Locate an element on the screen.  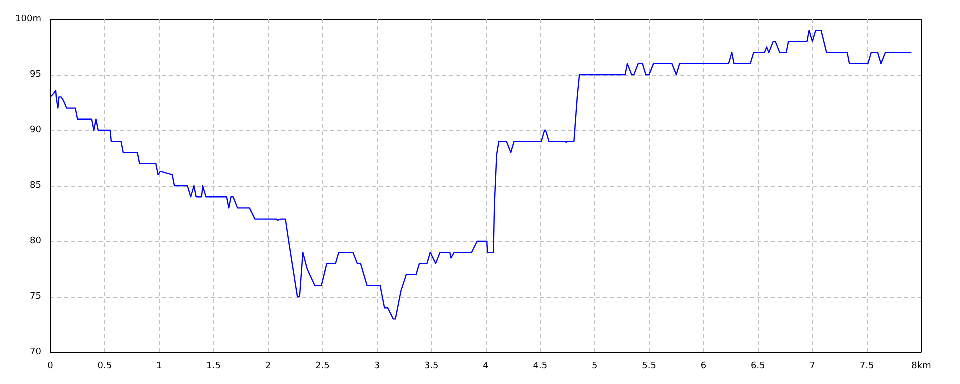
x-tick-label: 0.5 is located at coordinates (105, 367).